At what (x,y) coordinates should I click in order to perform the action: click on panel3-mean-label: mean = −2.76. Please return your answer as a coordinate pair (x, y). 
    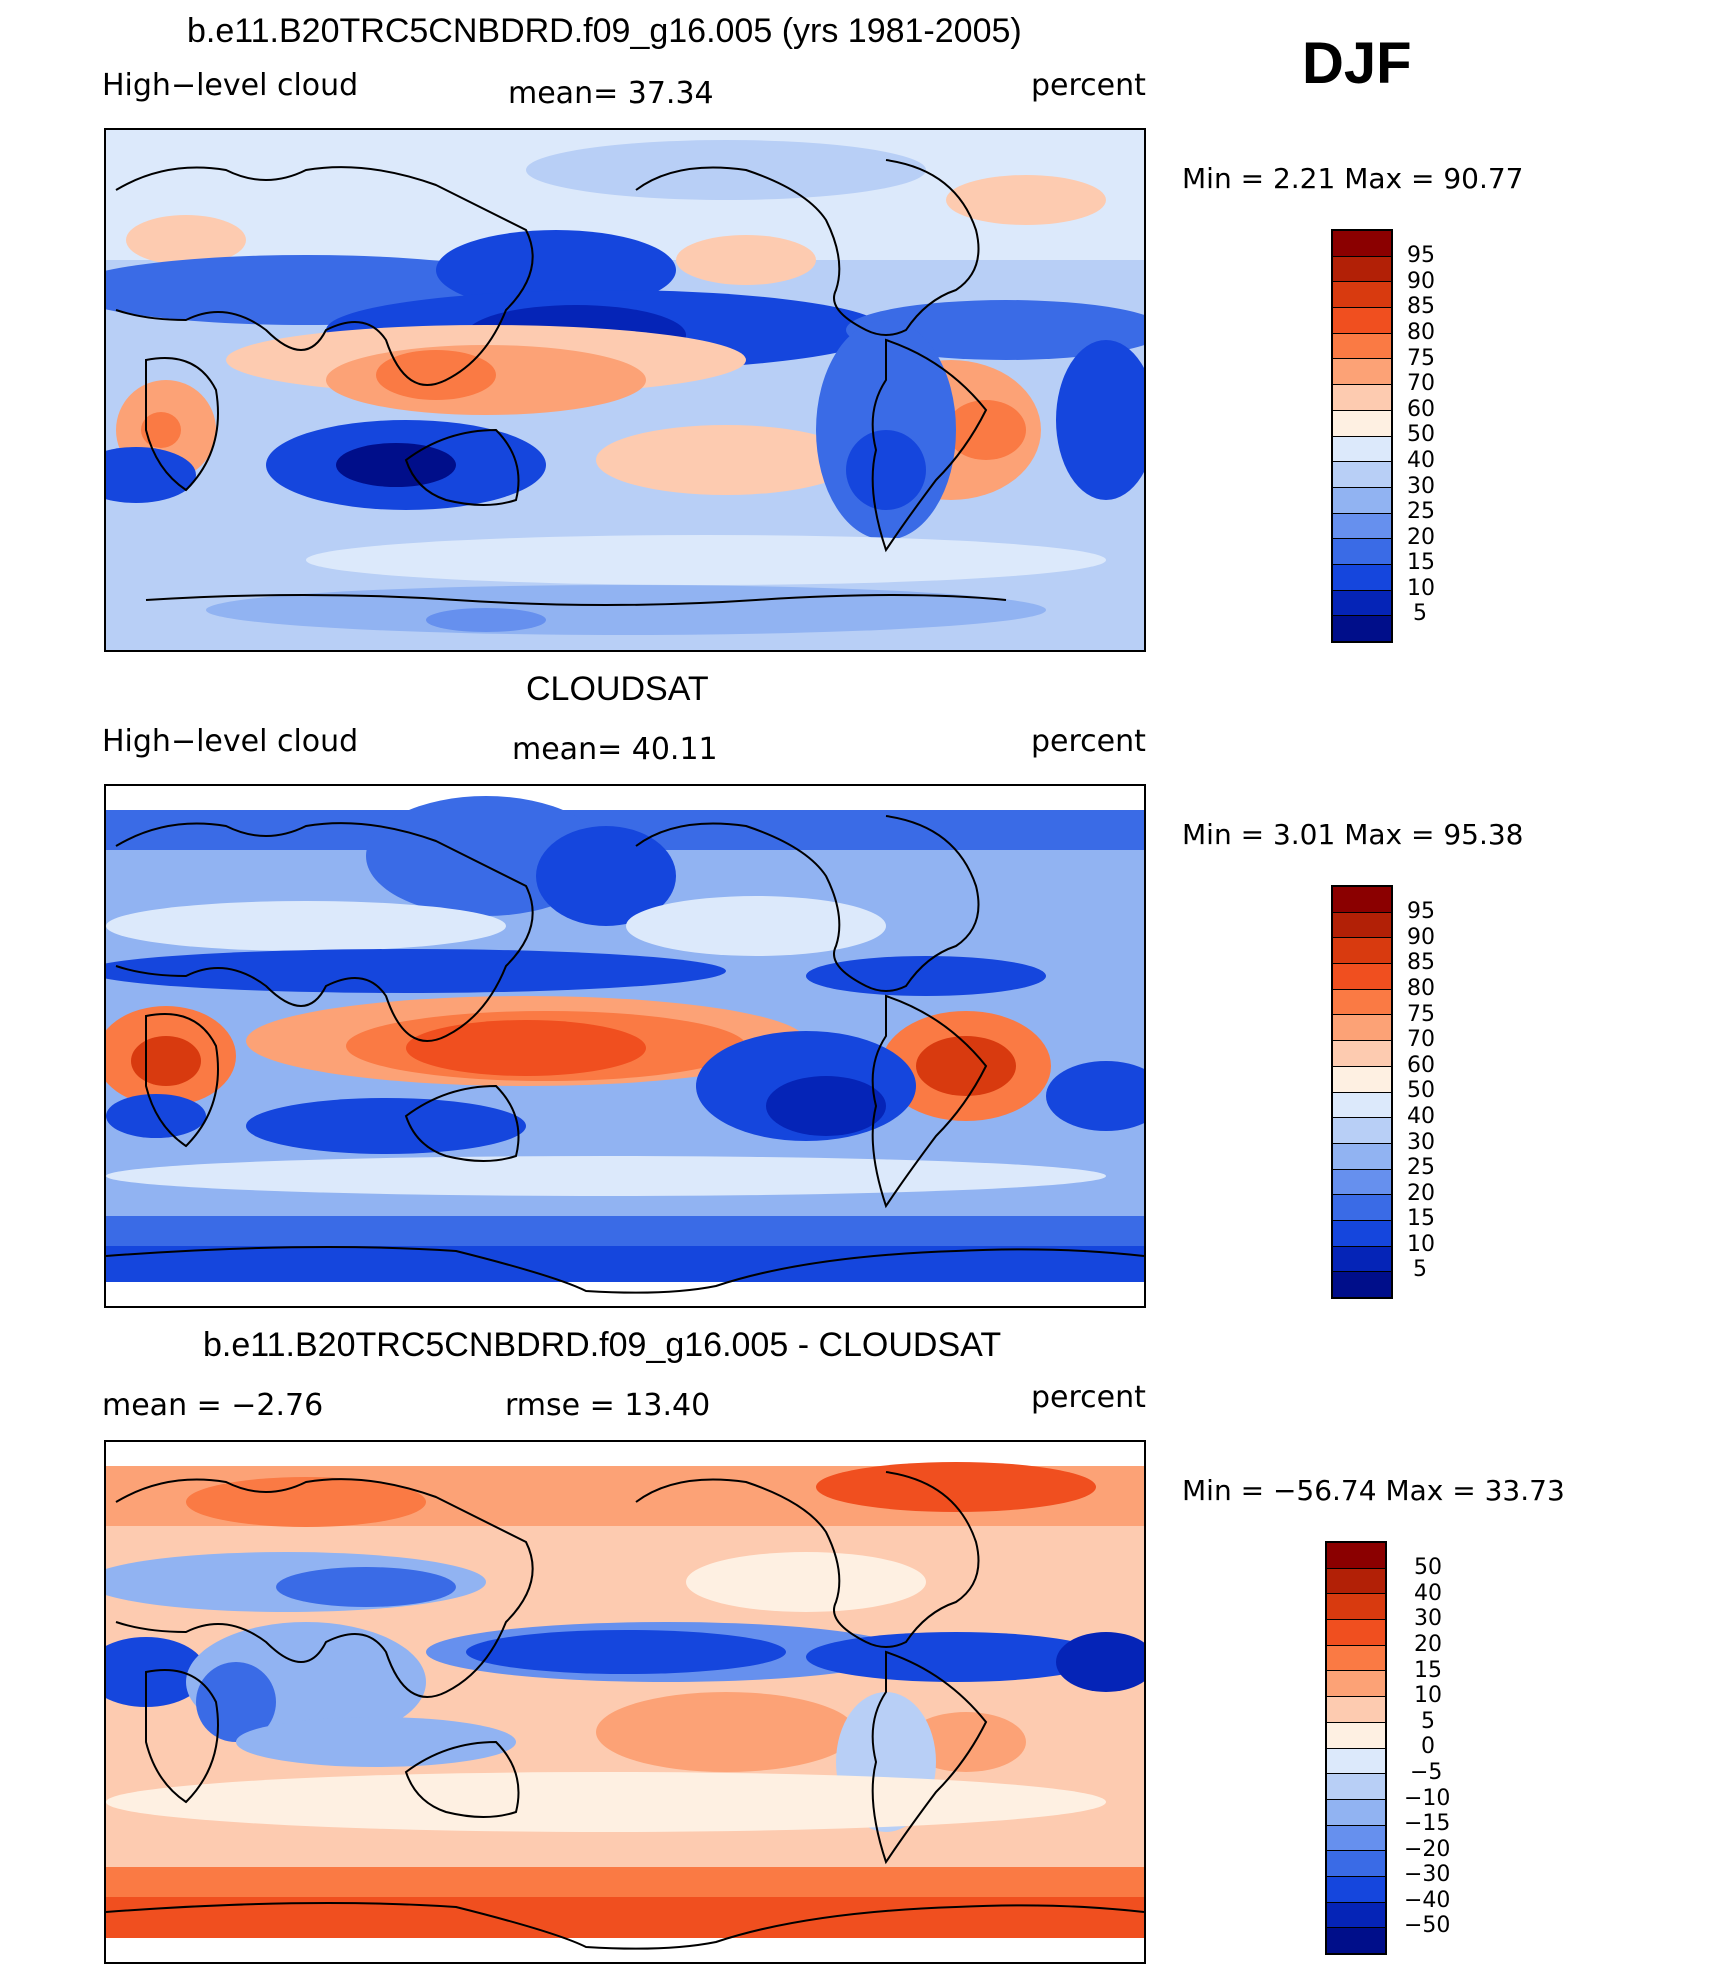
    Looking at the image, I should click on (213, 1405).